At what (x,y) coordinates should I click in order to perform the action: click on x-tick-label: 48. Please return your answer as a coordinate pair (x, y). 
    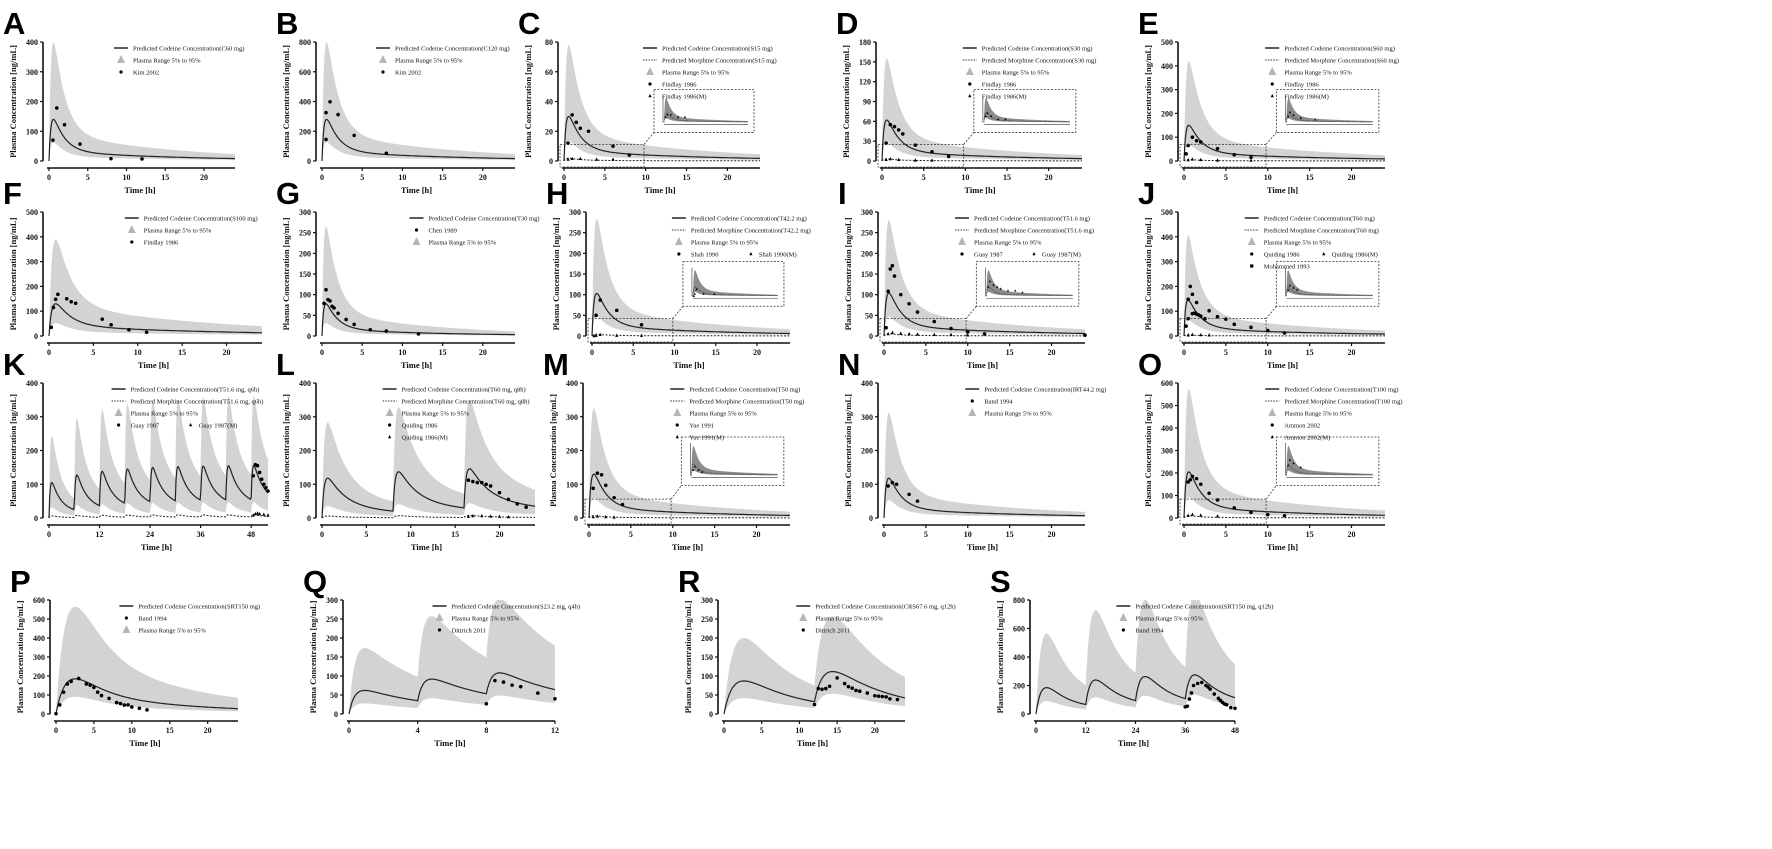
    Looking at the image, I should click on (251, 534).